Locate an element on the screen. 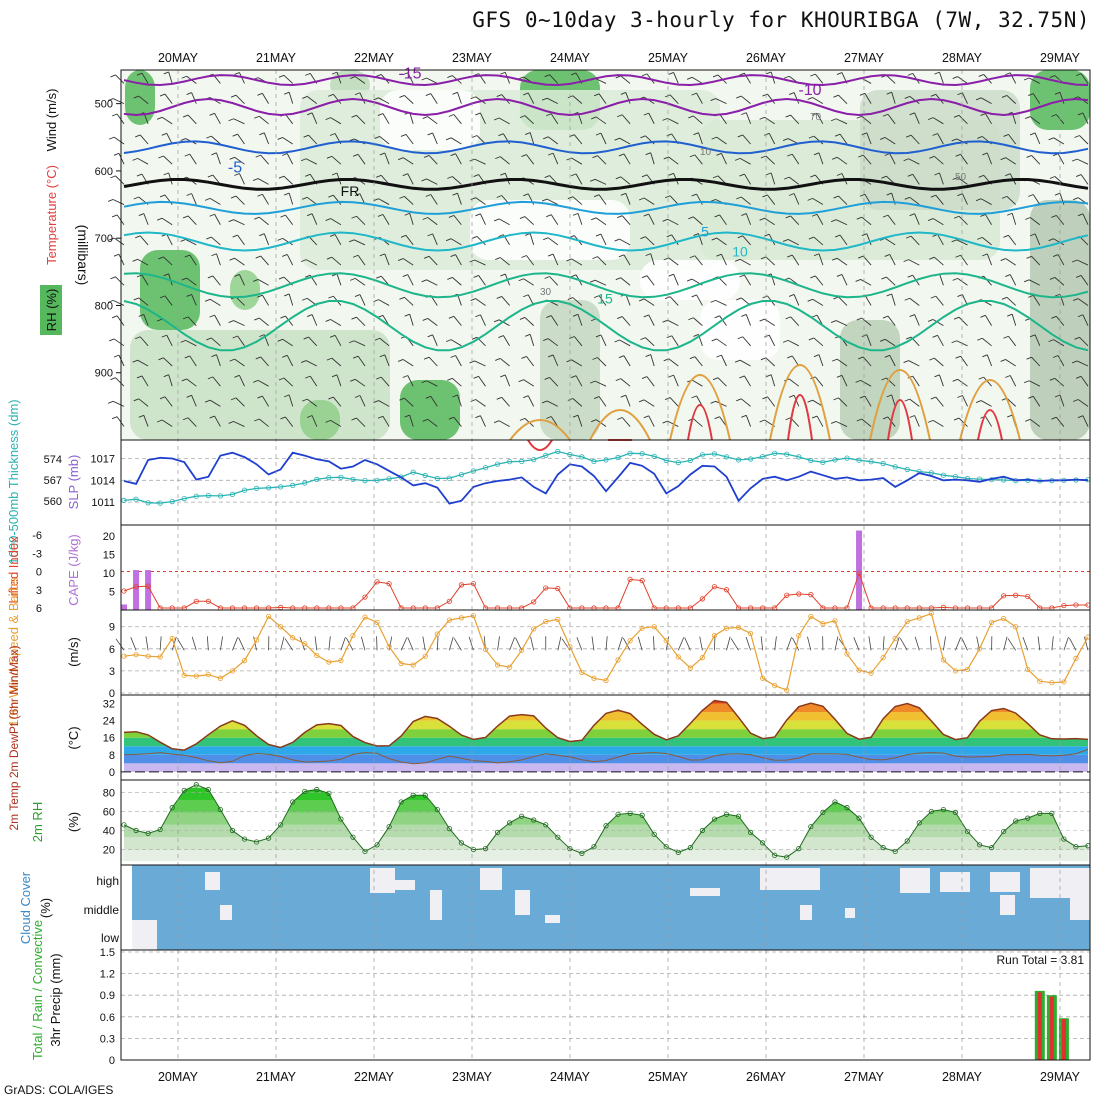  day-label-bottom: 25MAY is located at coordinates (668, 1077).